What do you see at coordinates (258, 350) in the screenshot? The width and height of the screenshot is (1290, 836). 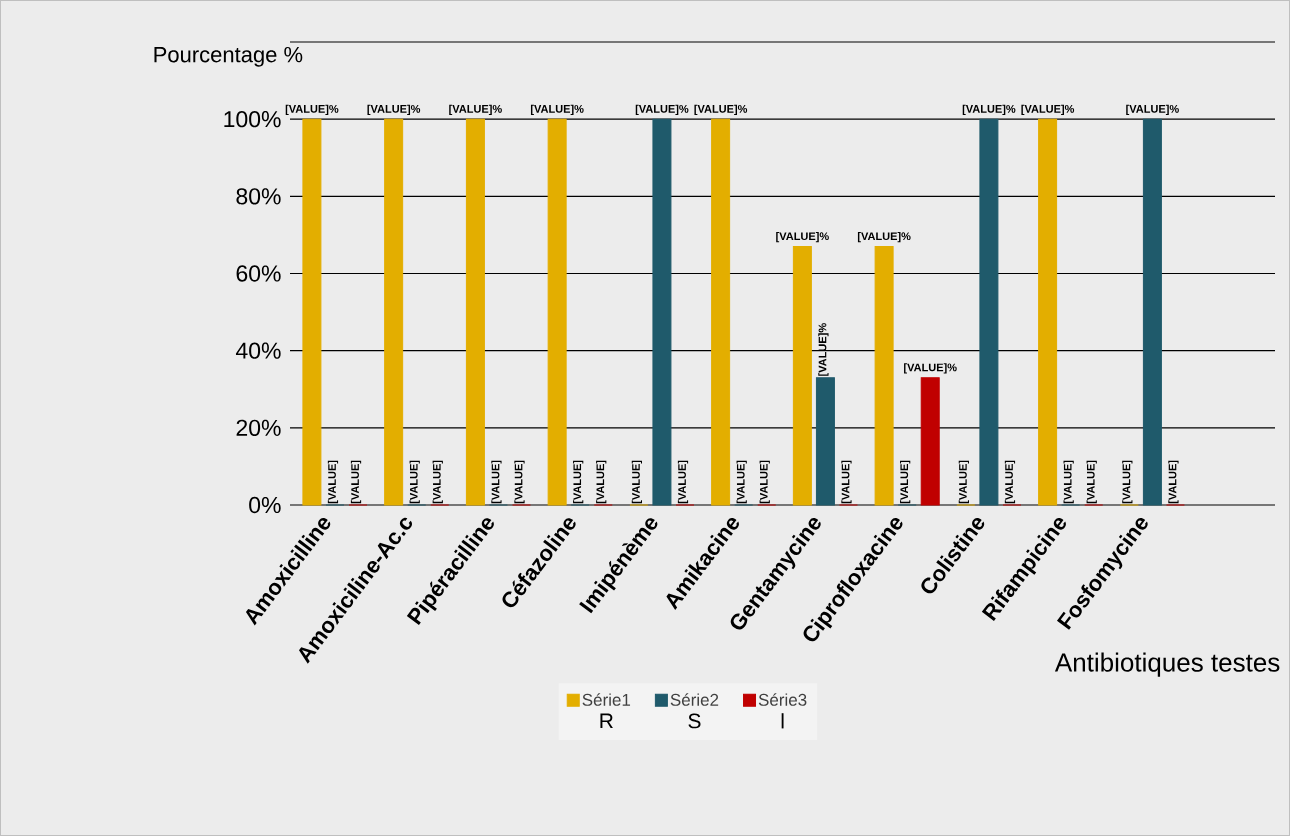 I see `y-tick-label: 40%` at bounding box center [258, 350].